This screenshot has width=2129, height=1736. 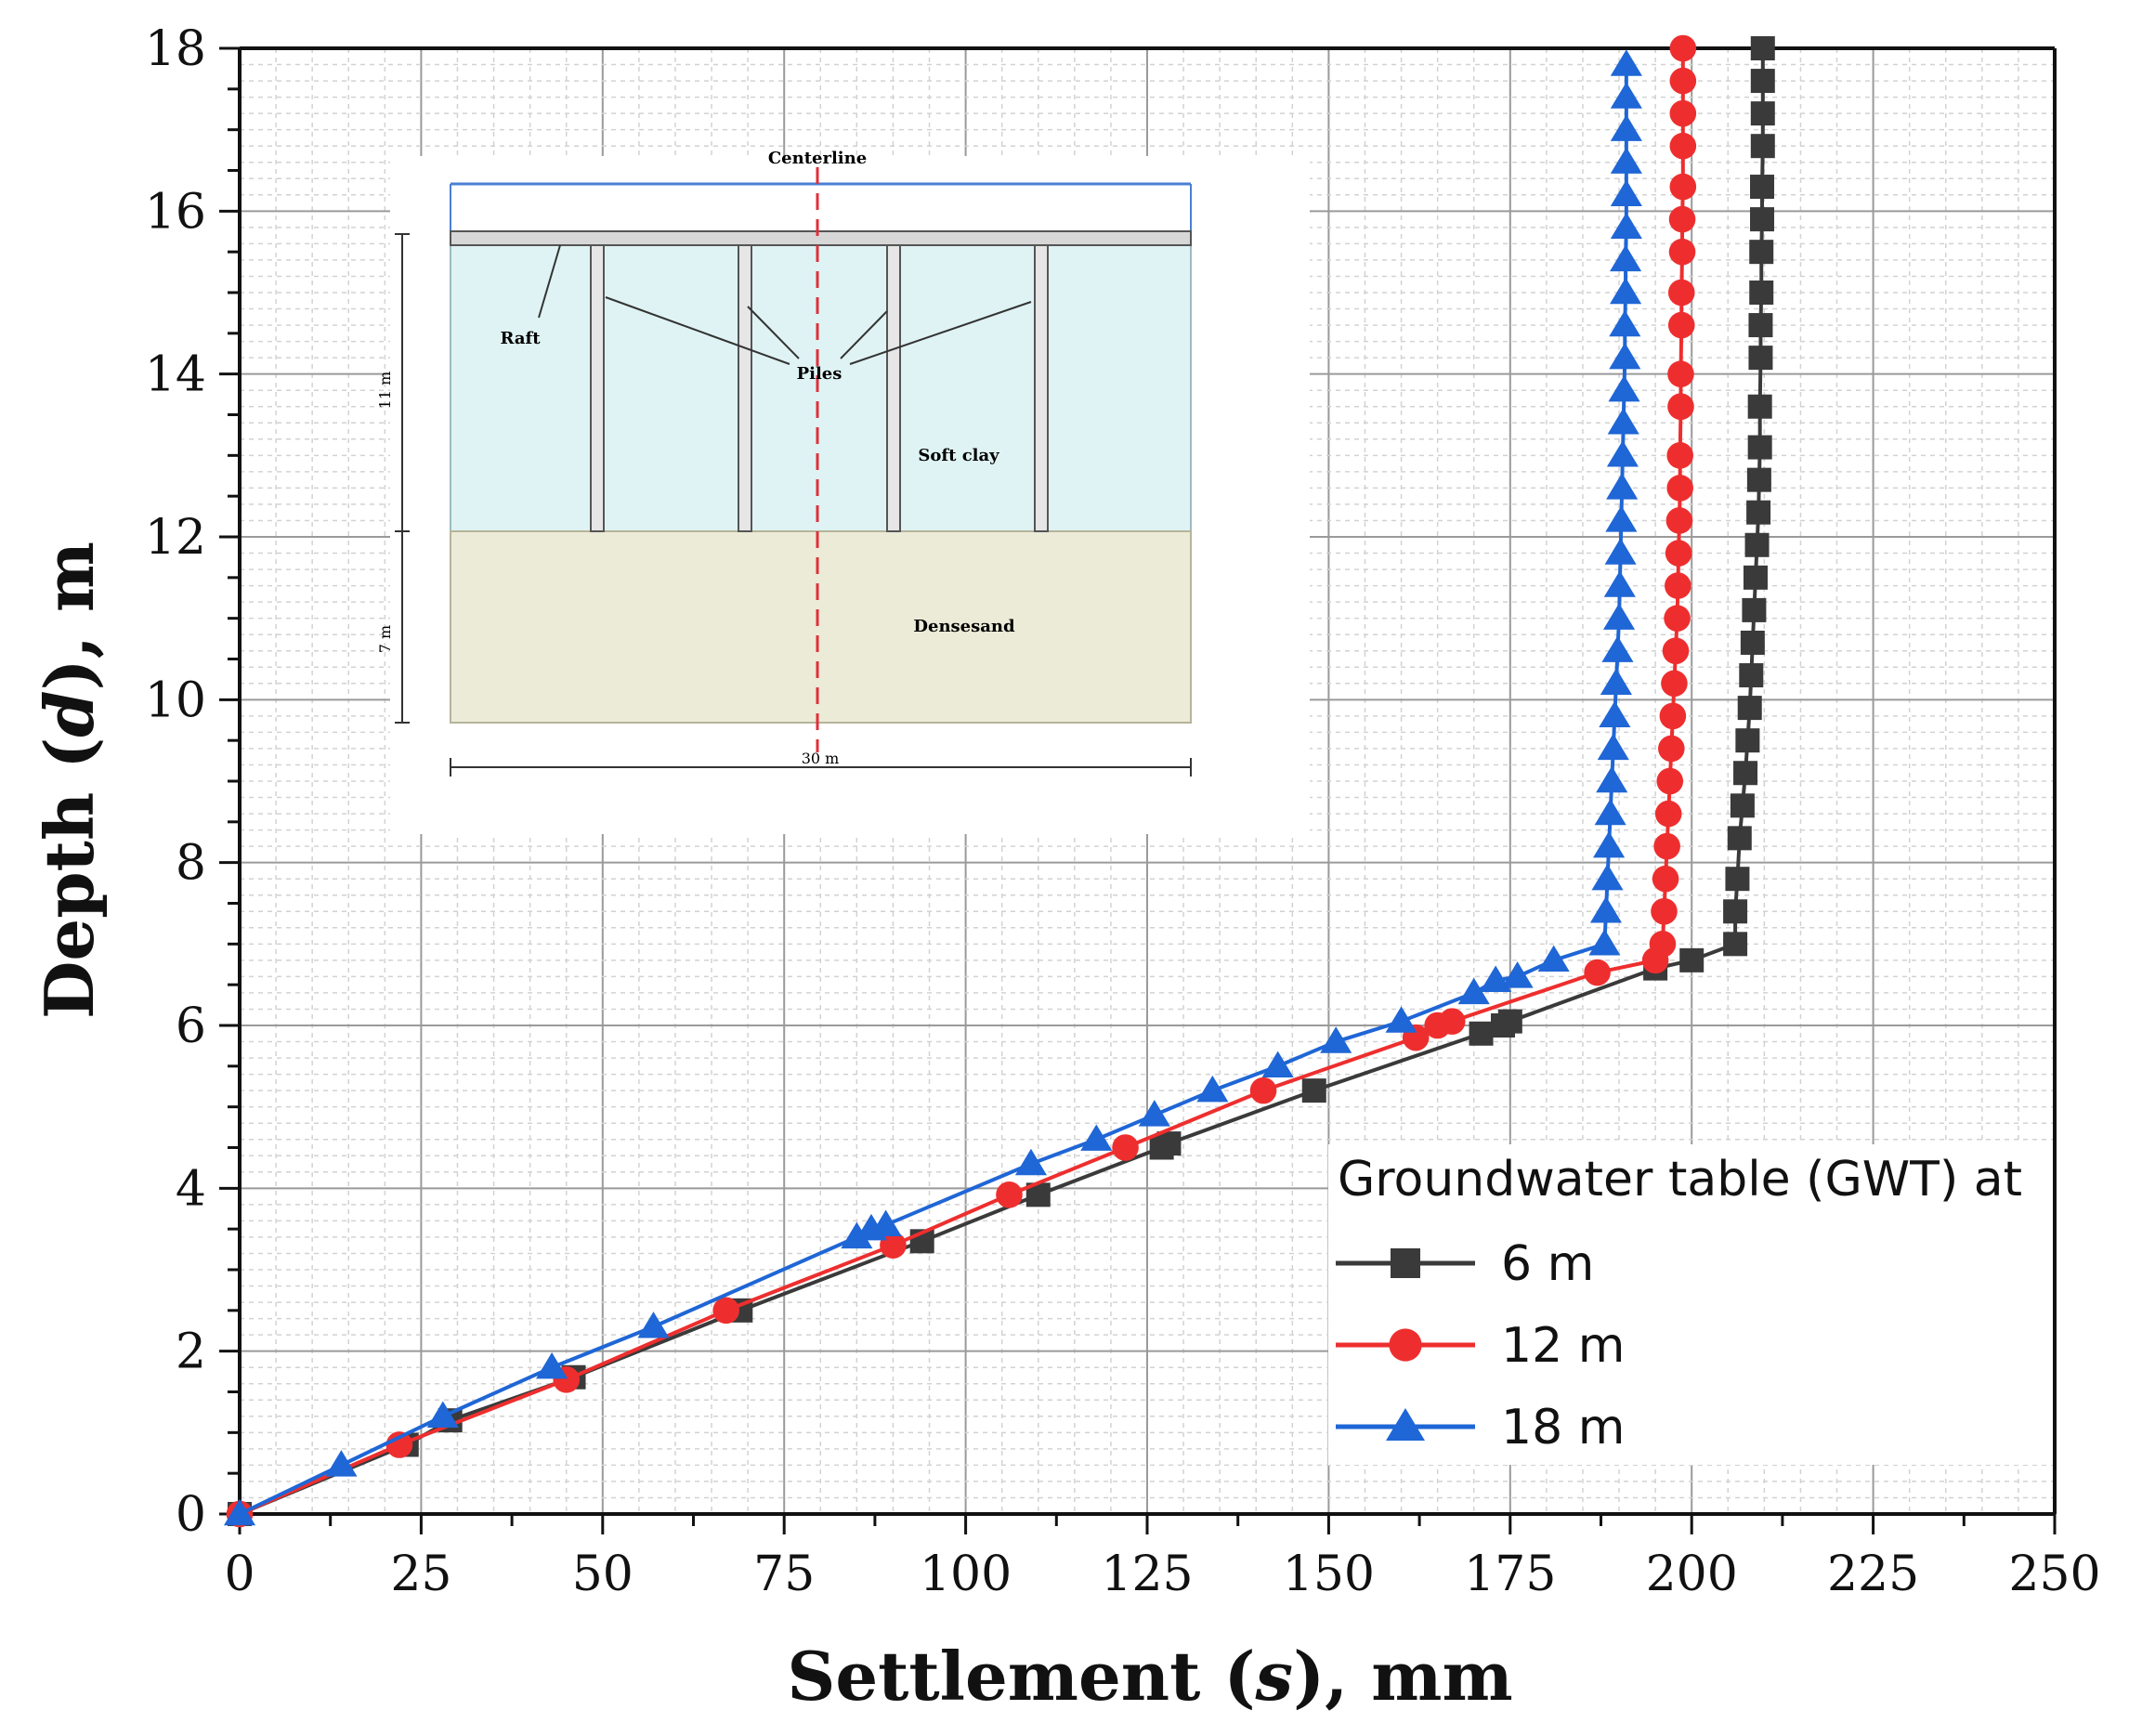 I want to click on x-tick-label: 225, so click(x=1873, y=1575).